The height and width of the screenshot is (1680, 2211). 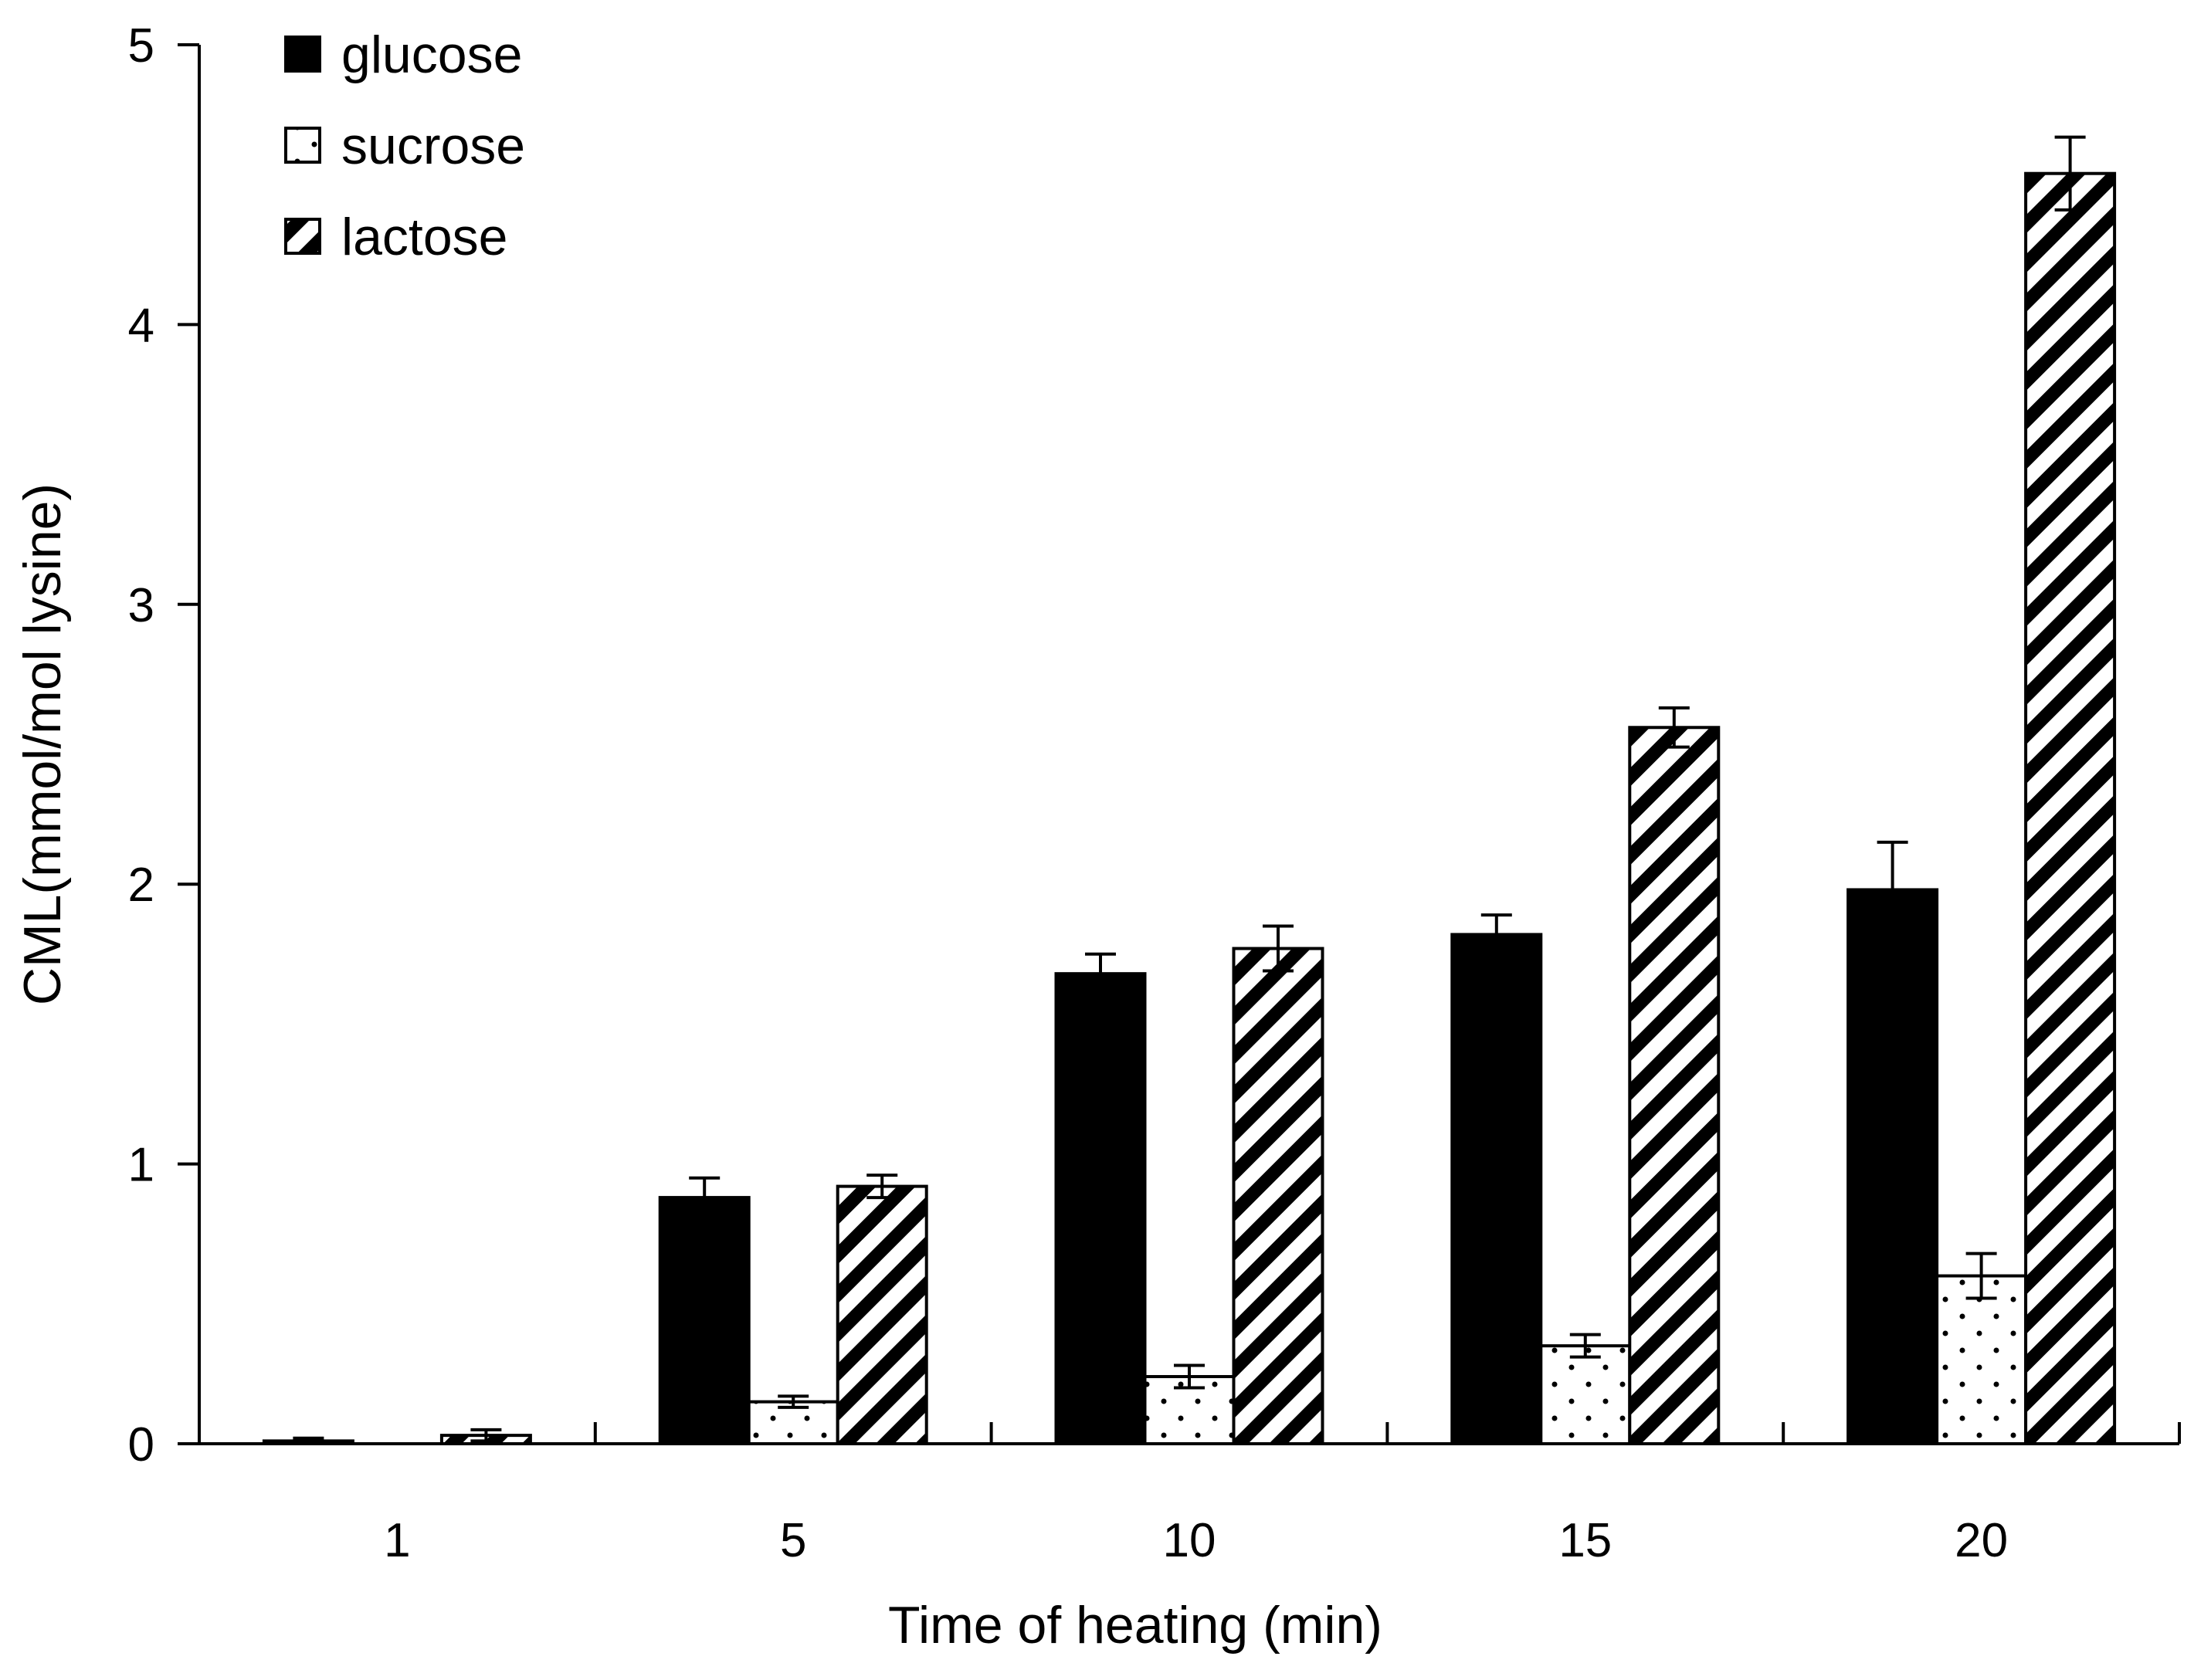 I want to click on x-tick-label: 5, so click(x=793, y=1541).